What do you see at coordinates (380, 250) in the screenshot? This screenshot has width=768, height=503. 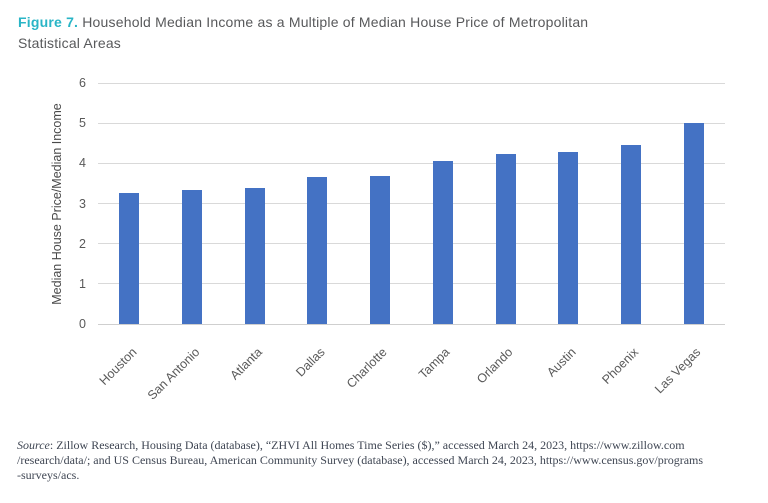 I see `bar-charlotte` at bounding box center [380, 250].